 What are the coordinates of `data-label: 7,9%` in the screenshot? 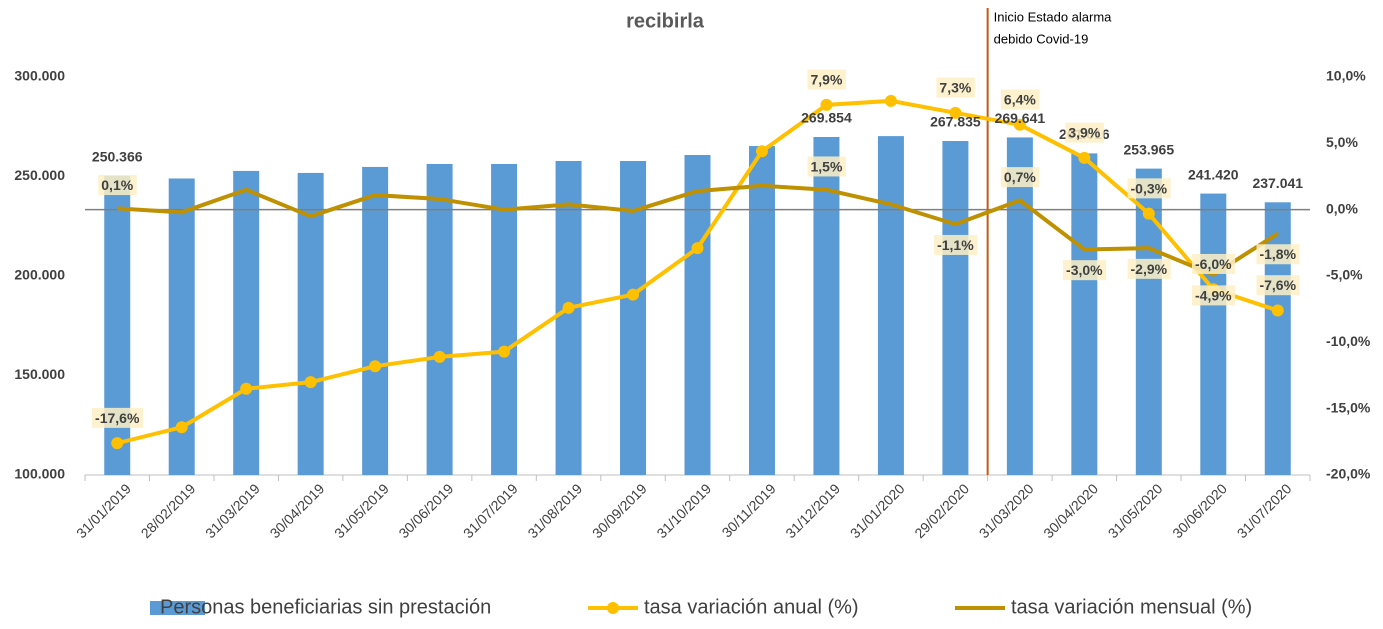 It's located at (826, 80).